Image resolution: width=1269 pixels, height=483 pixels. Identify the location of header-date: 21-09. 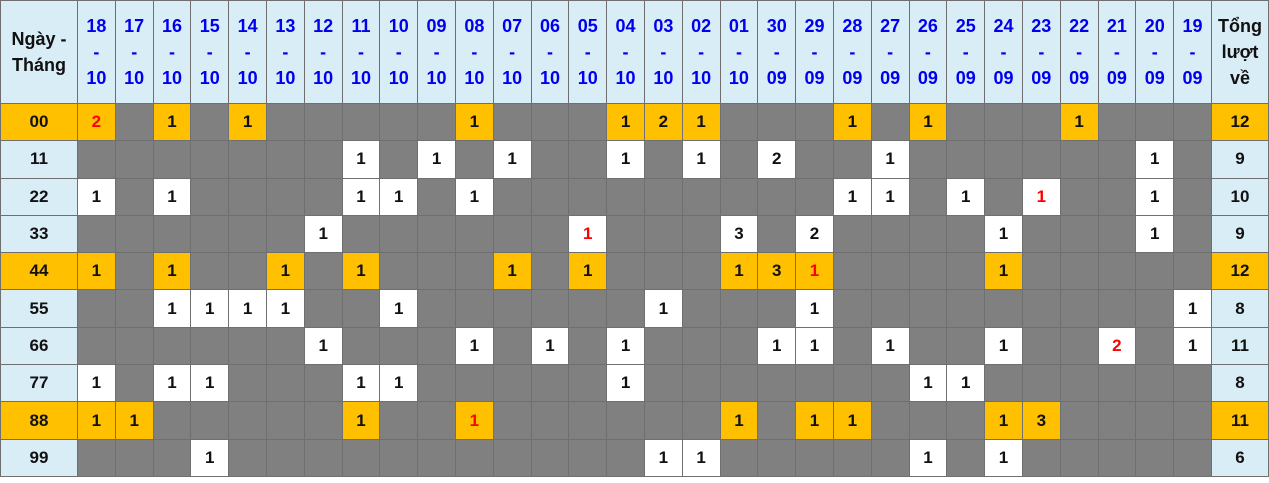
(1117, 52).